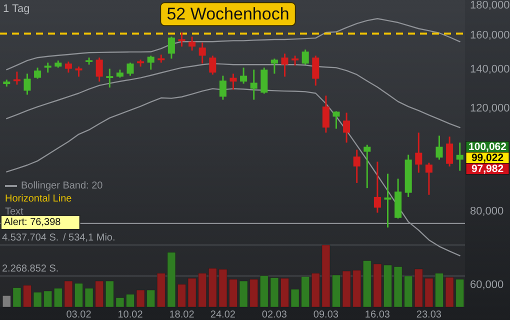 The width and height of the screenshot is (510, 320). What do you see at coordinates (228, 14) in the screenshot?
I see `ref-line-label: 52 Wochenhoch` at bounding box center [228, 14].